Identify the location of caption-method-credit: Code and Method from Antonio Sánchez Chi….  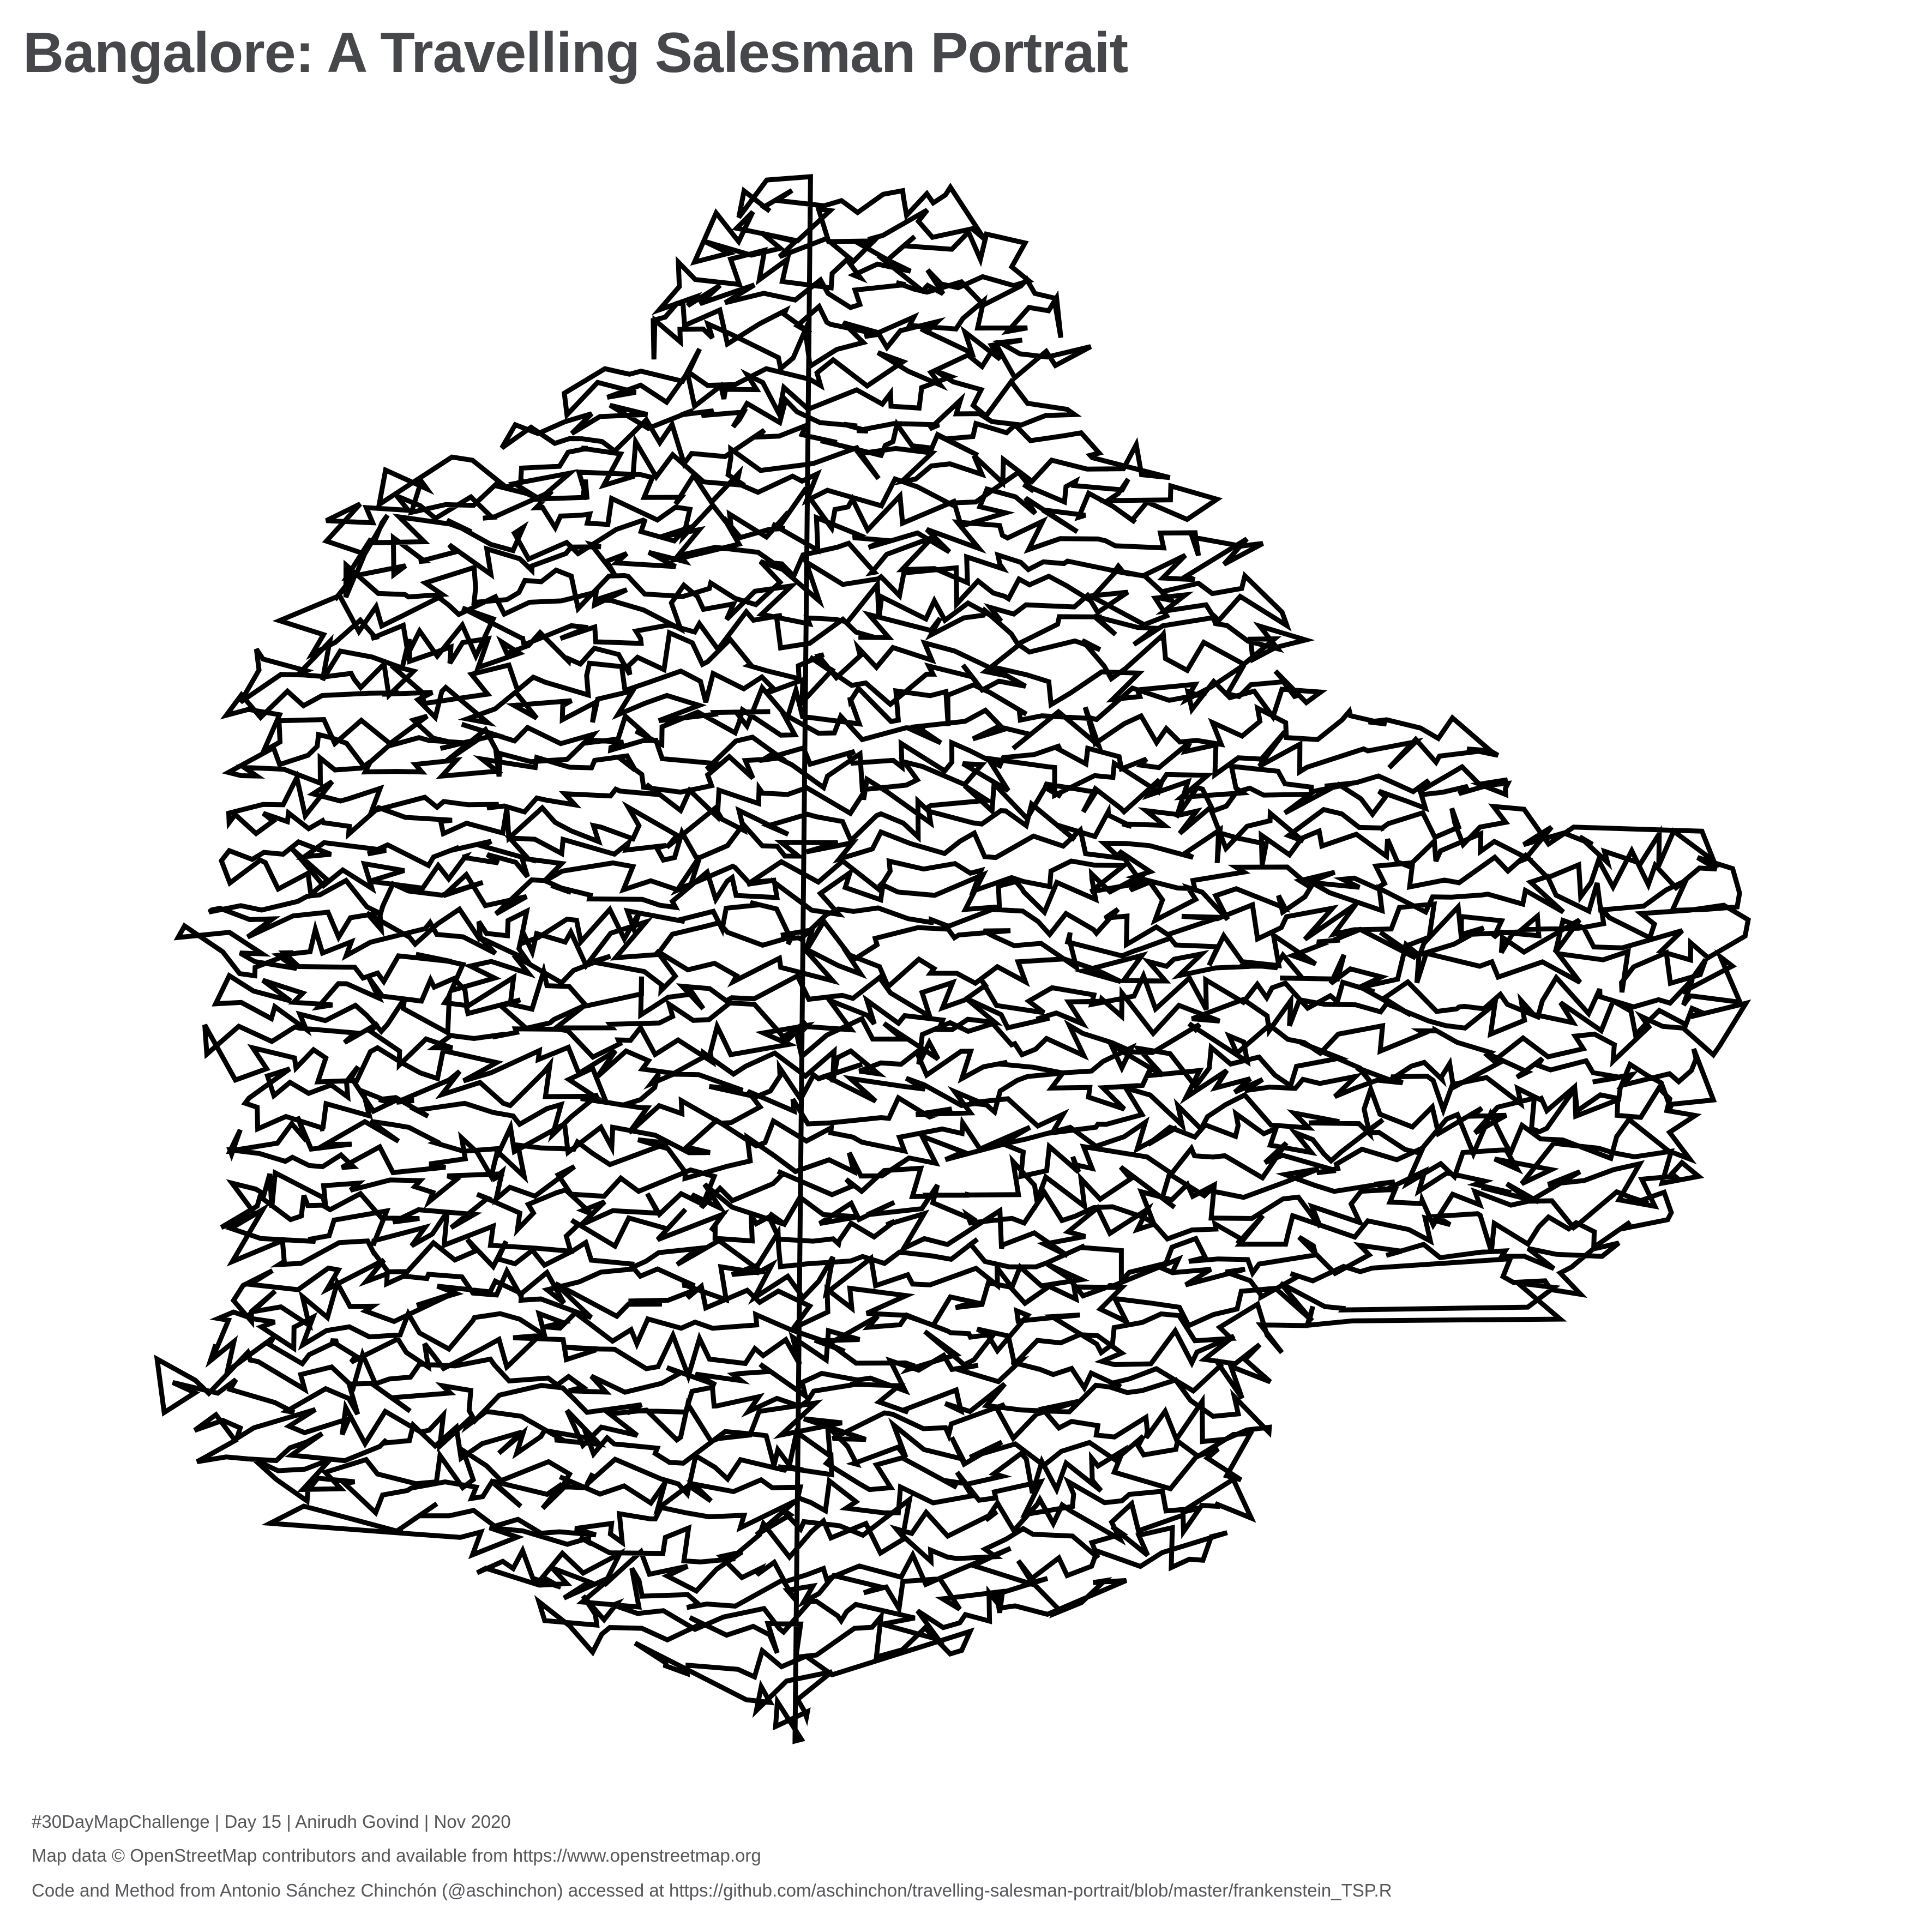
(712, 1890).